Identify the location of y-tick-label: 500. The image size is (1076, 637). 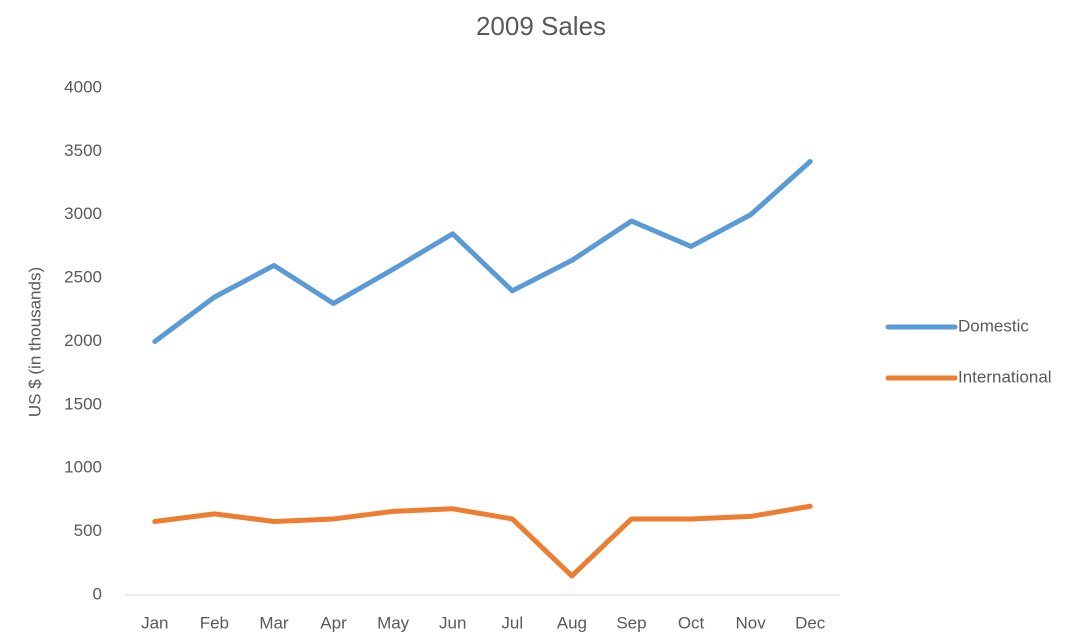
(88, 530).